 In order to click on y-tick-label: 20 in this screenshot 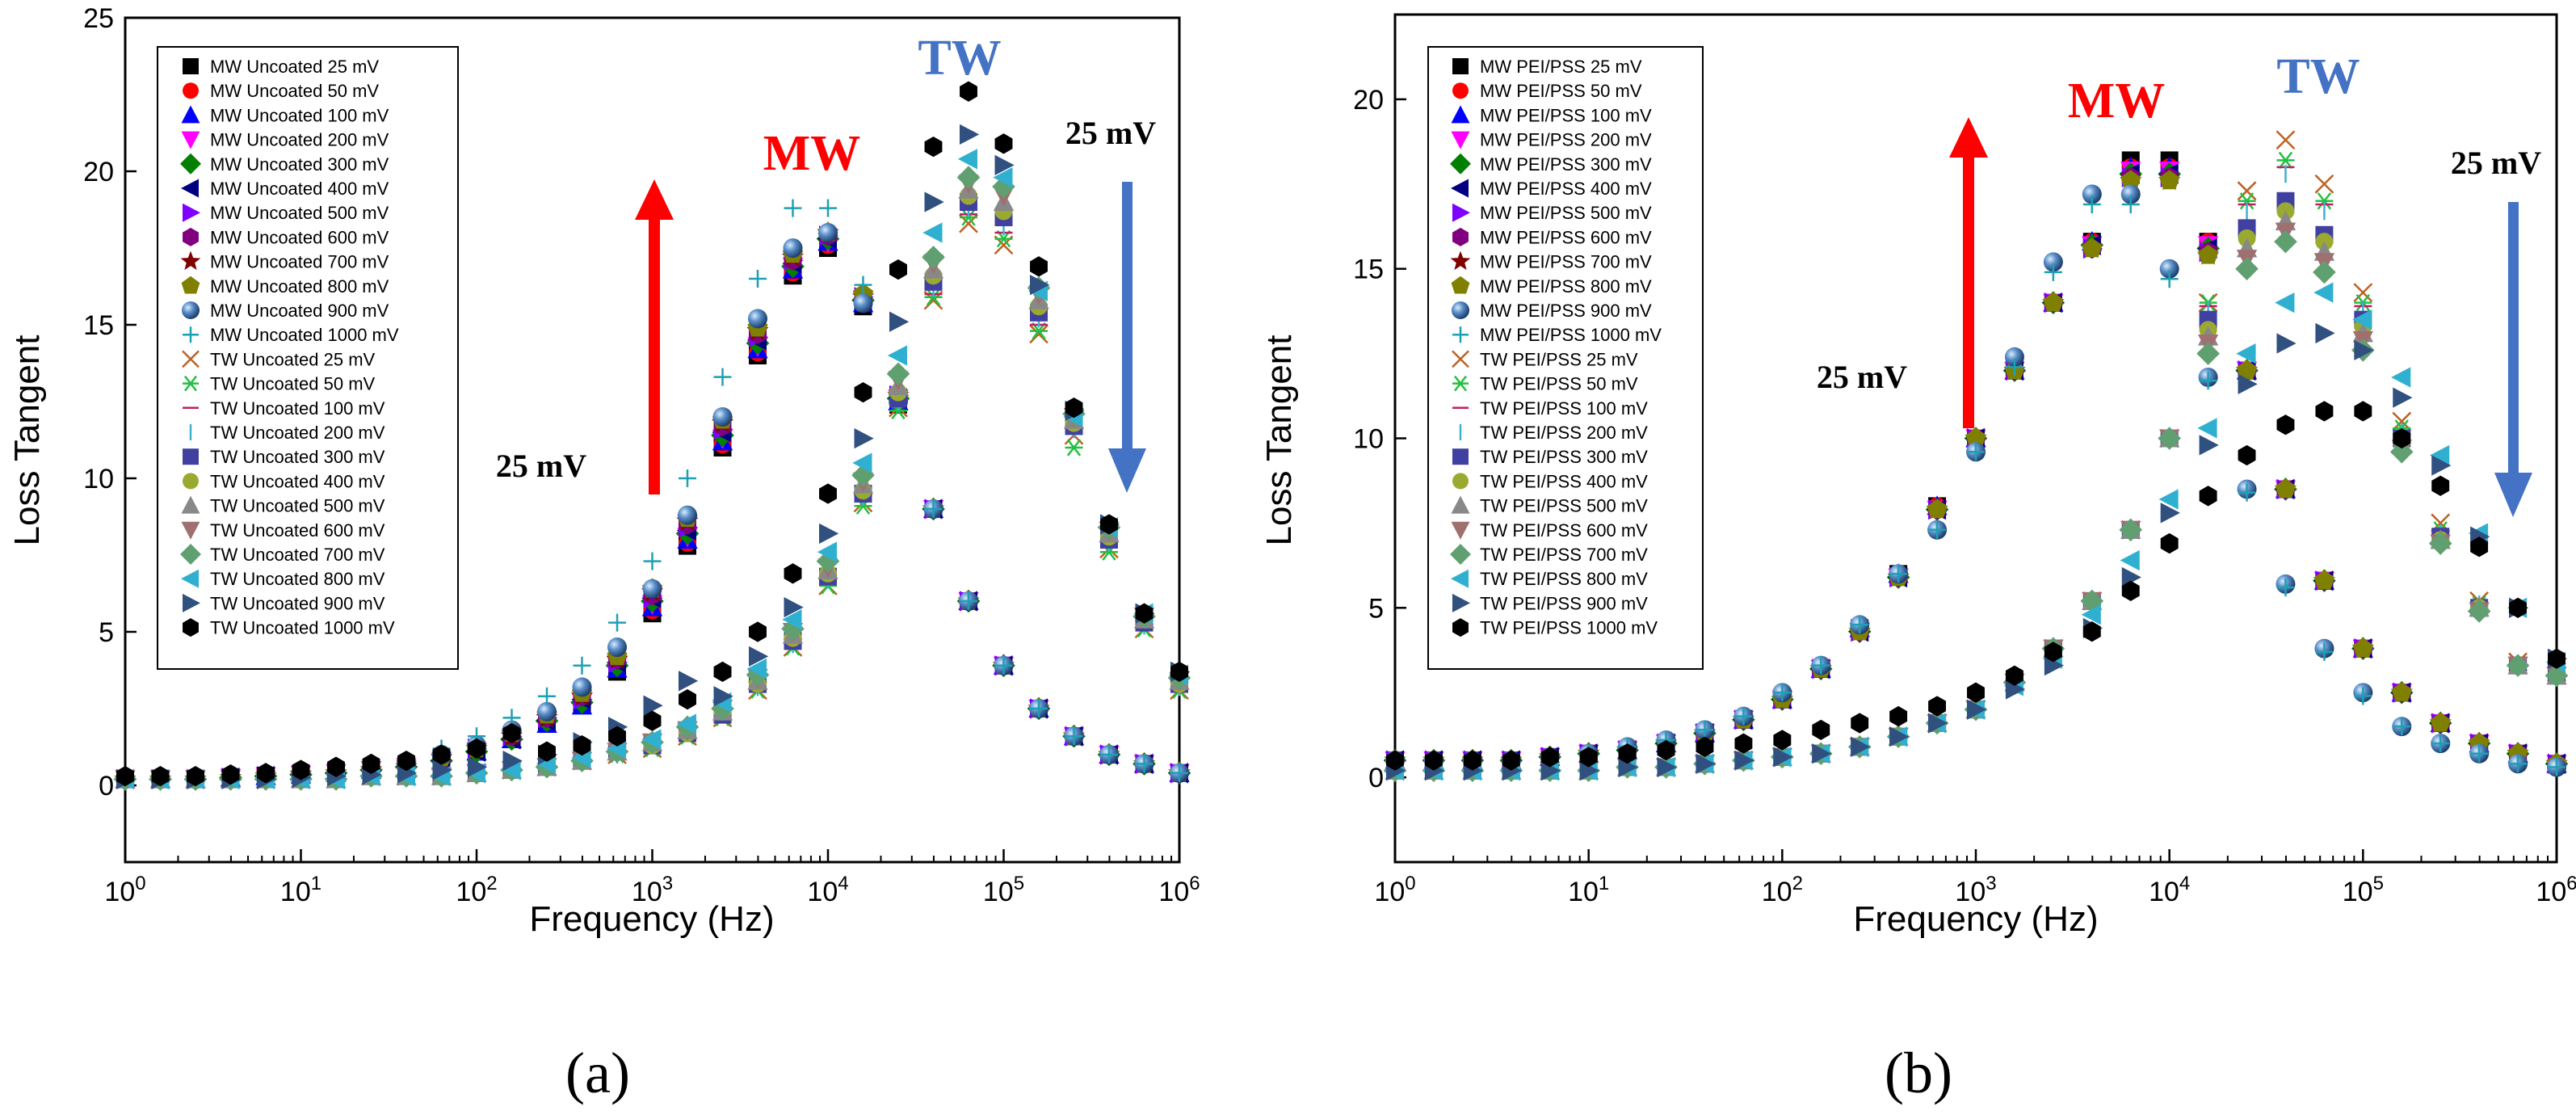, I will do `click(1368, 101)`.